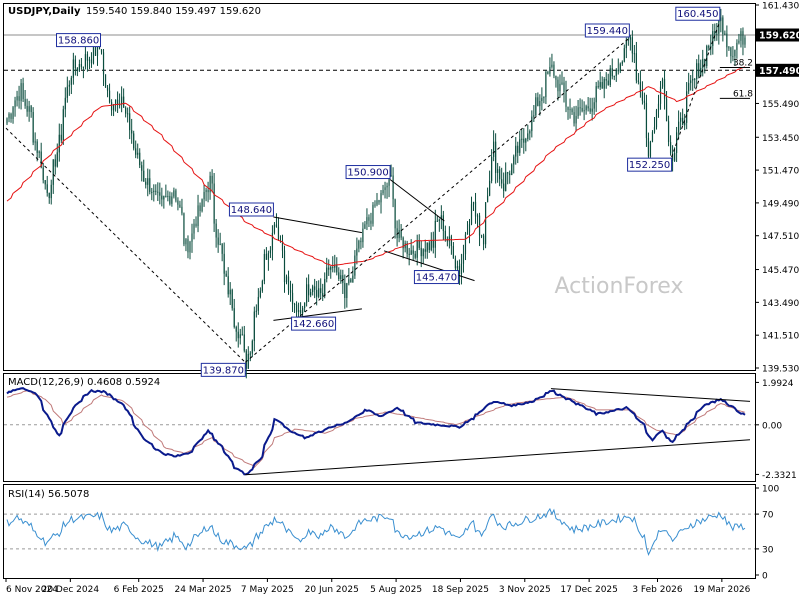 This screenshot has height=600, width=800. I want to click on date-axis-tick: 7 May 2025, so click(267, 590).